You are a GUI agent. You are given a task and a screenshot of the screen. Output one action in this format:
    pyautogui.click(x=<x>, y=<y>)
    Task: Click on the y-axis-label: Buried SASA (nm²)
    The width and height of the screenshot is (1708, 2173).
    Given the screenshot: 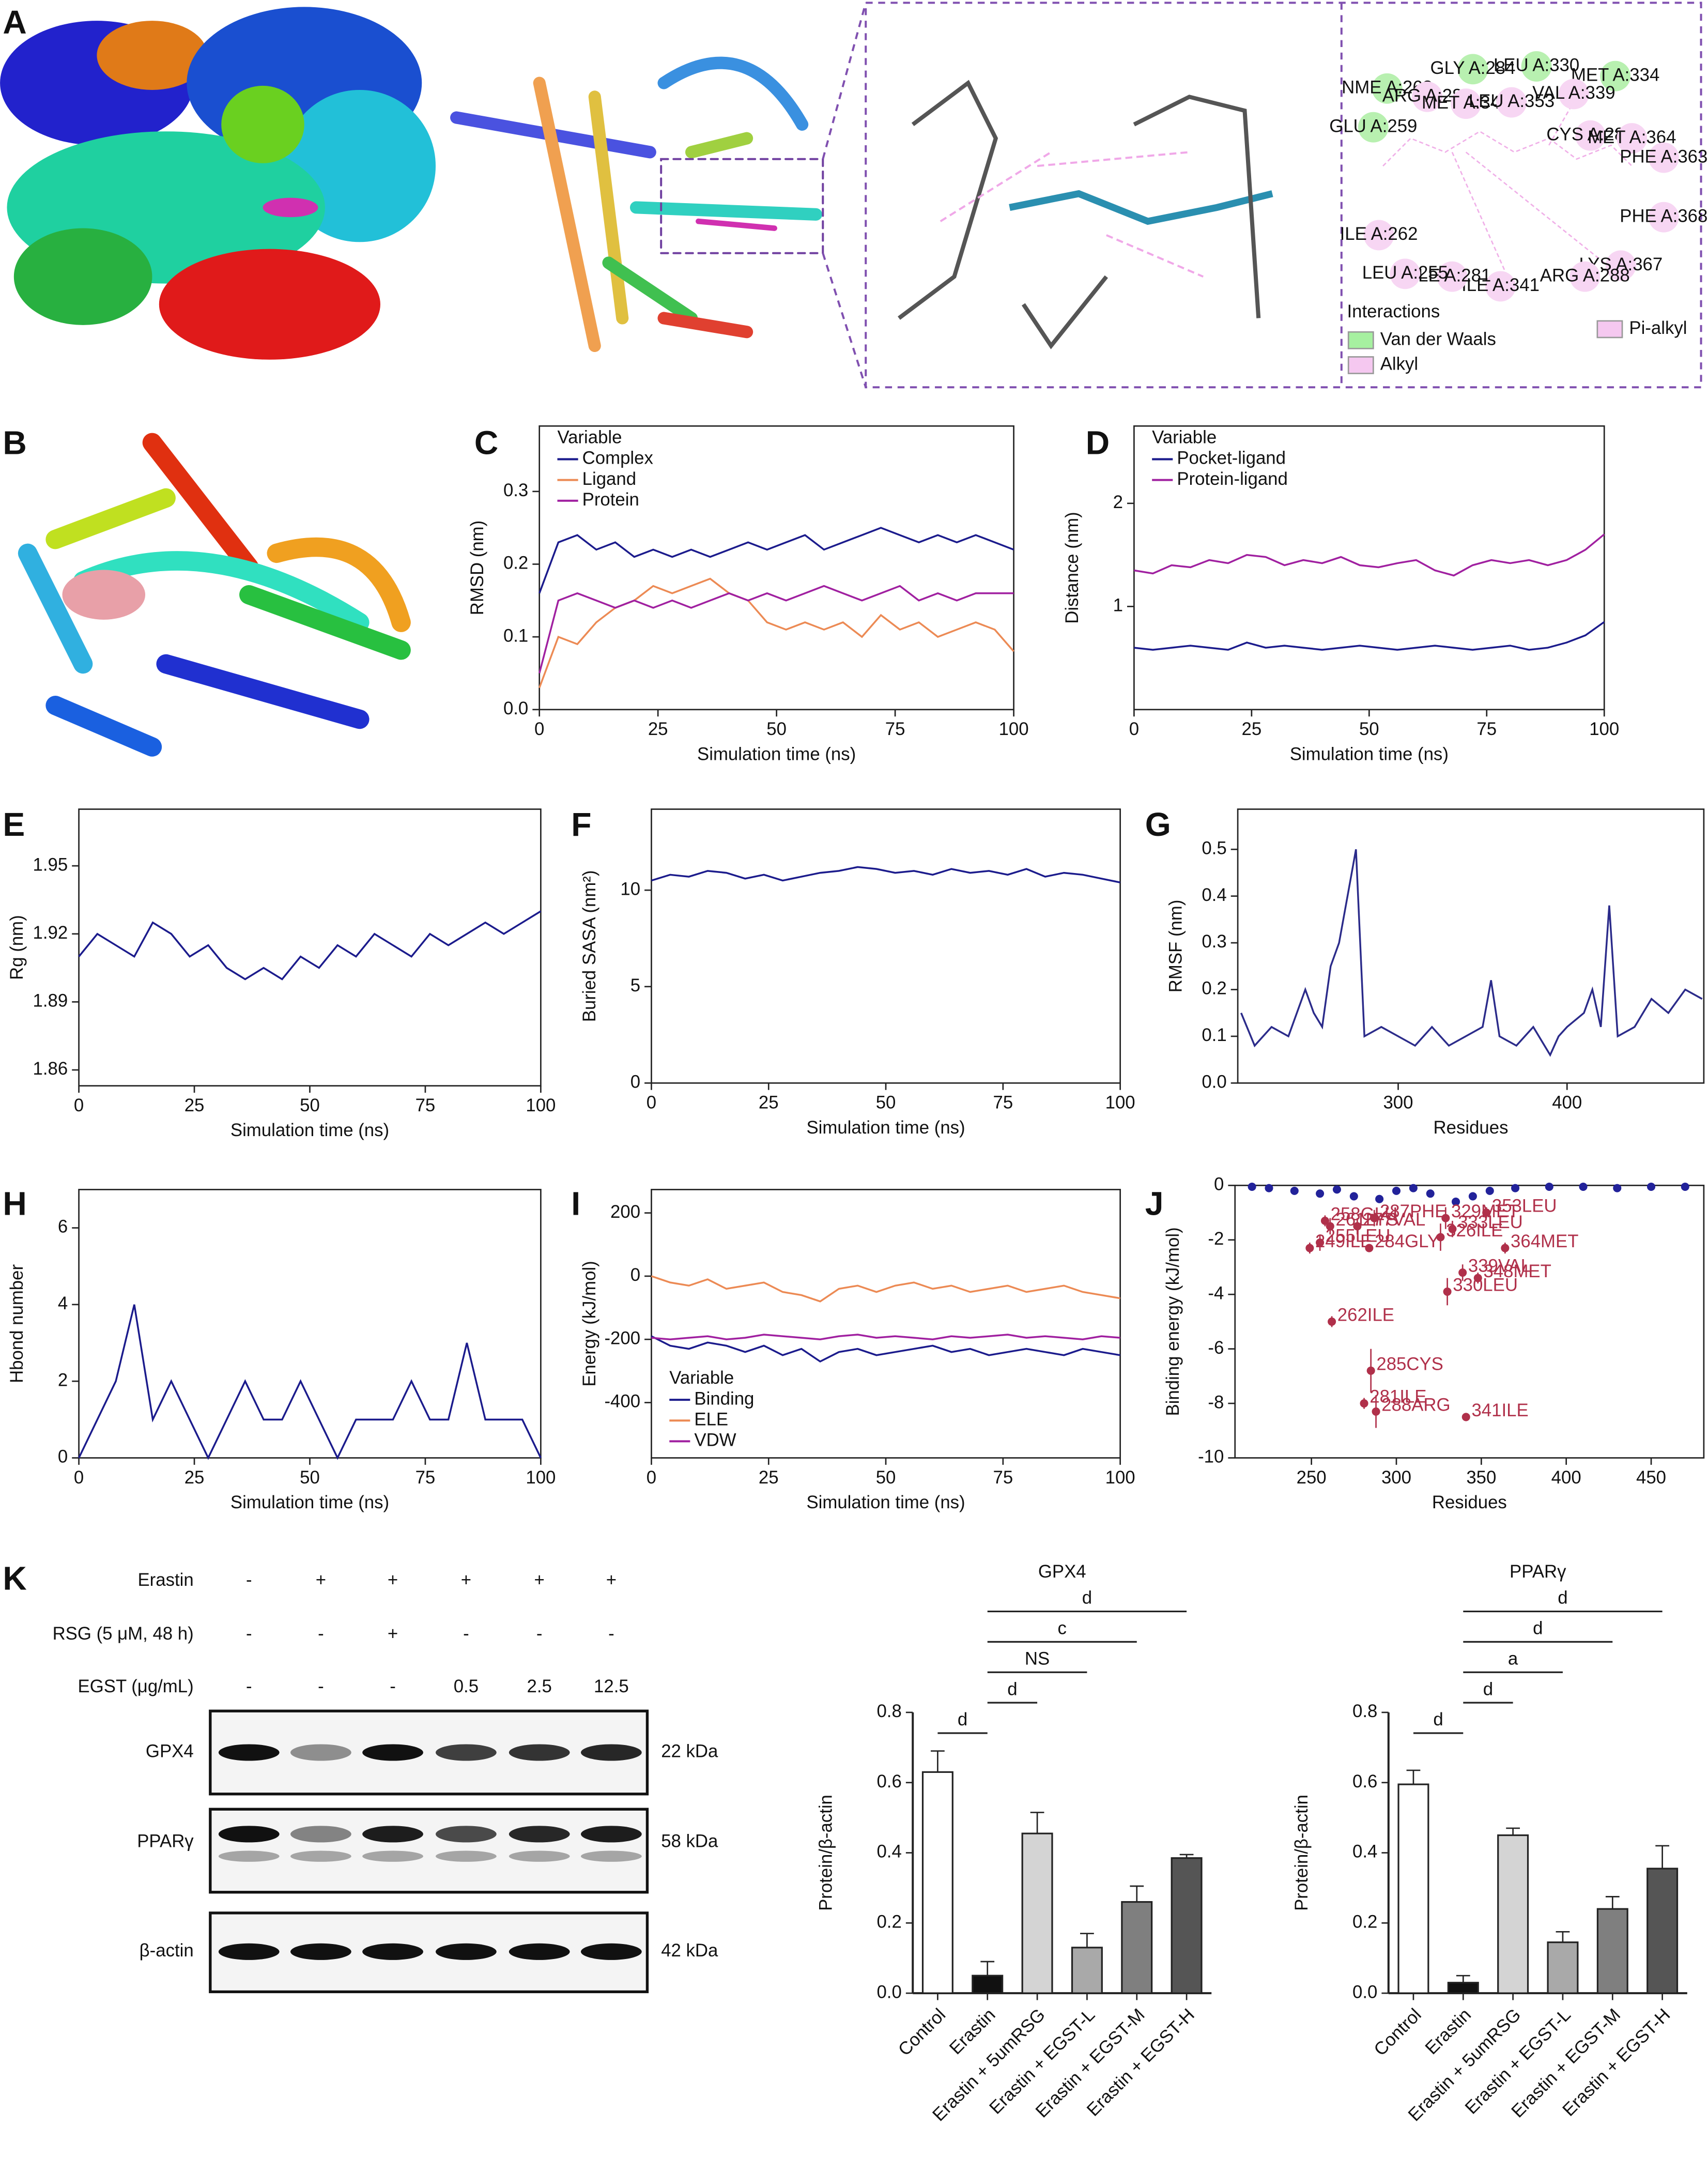 What is the action you would take?
    pyautogui.click(x=590, y=946)
    